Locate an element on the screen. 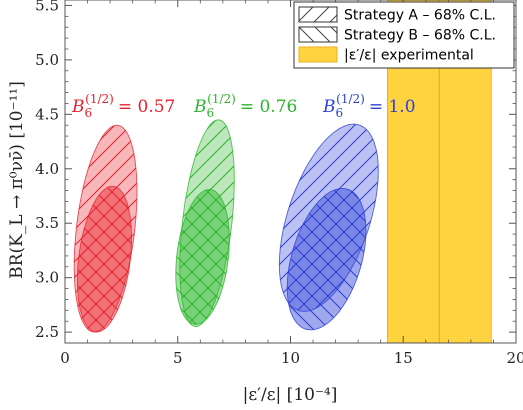 Image resolution: width=523 pixels, height=410 pixels. y-tick-label: 4.5 is located at coordinates (47, 114).